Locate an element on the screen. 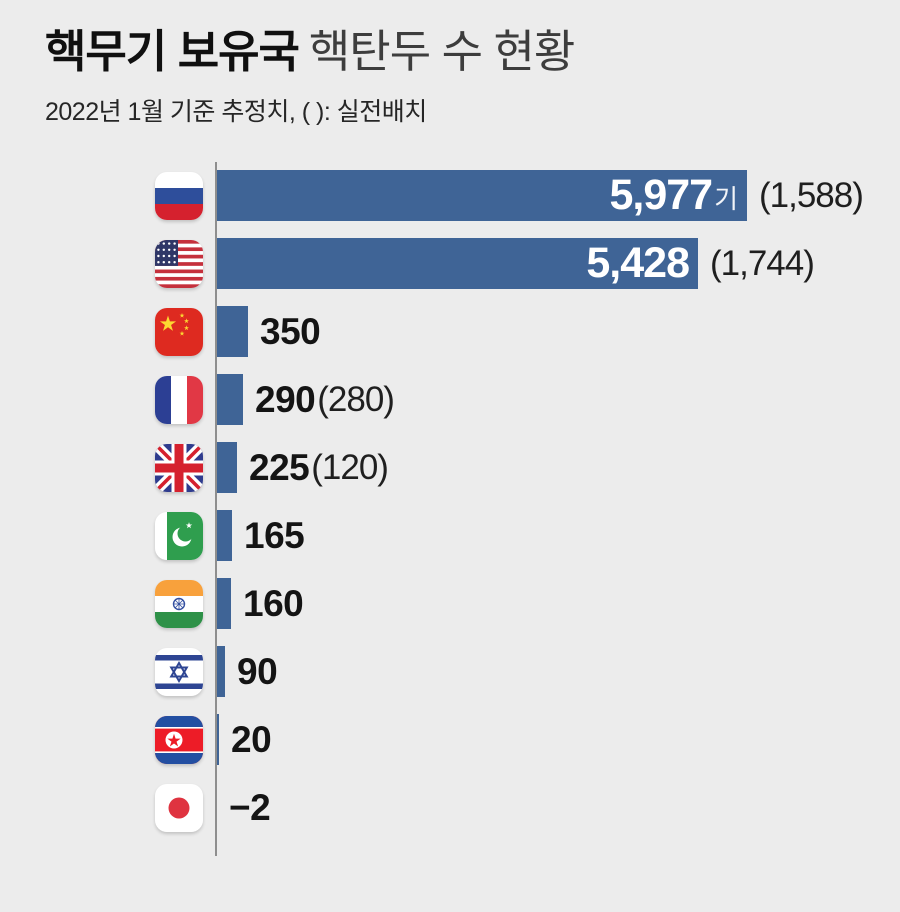 The image size is (900, 912). flag-china-icon is located at coordinates (179, 332).